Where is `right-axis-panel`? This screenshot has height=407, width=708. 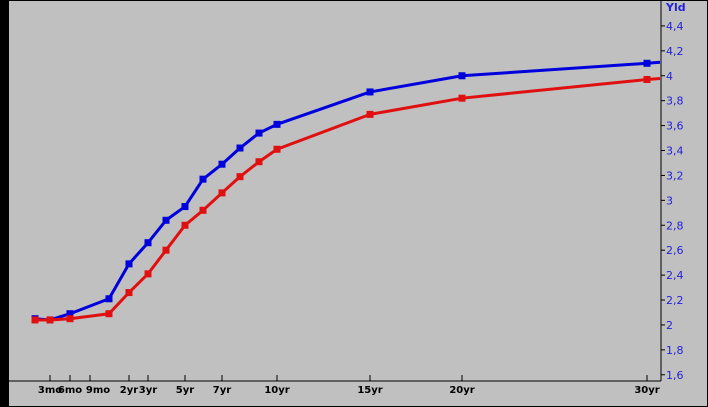 right-axis-panel is located at coordinates (684, 191).